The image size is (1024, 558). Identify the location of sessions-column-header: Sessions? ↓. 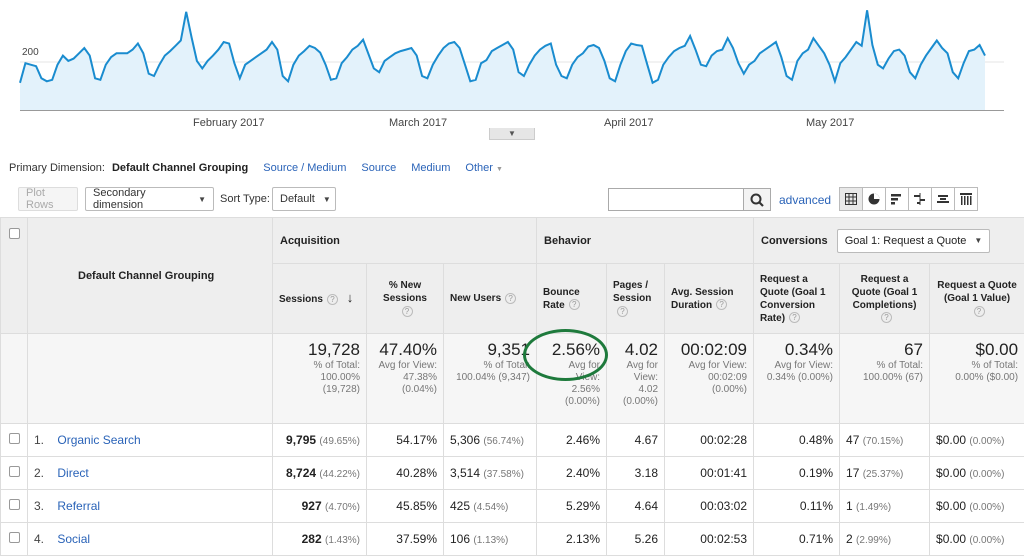
(319, 298).